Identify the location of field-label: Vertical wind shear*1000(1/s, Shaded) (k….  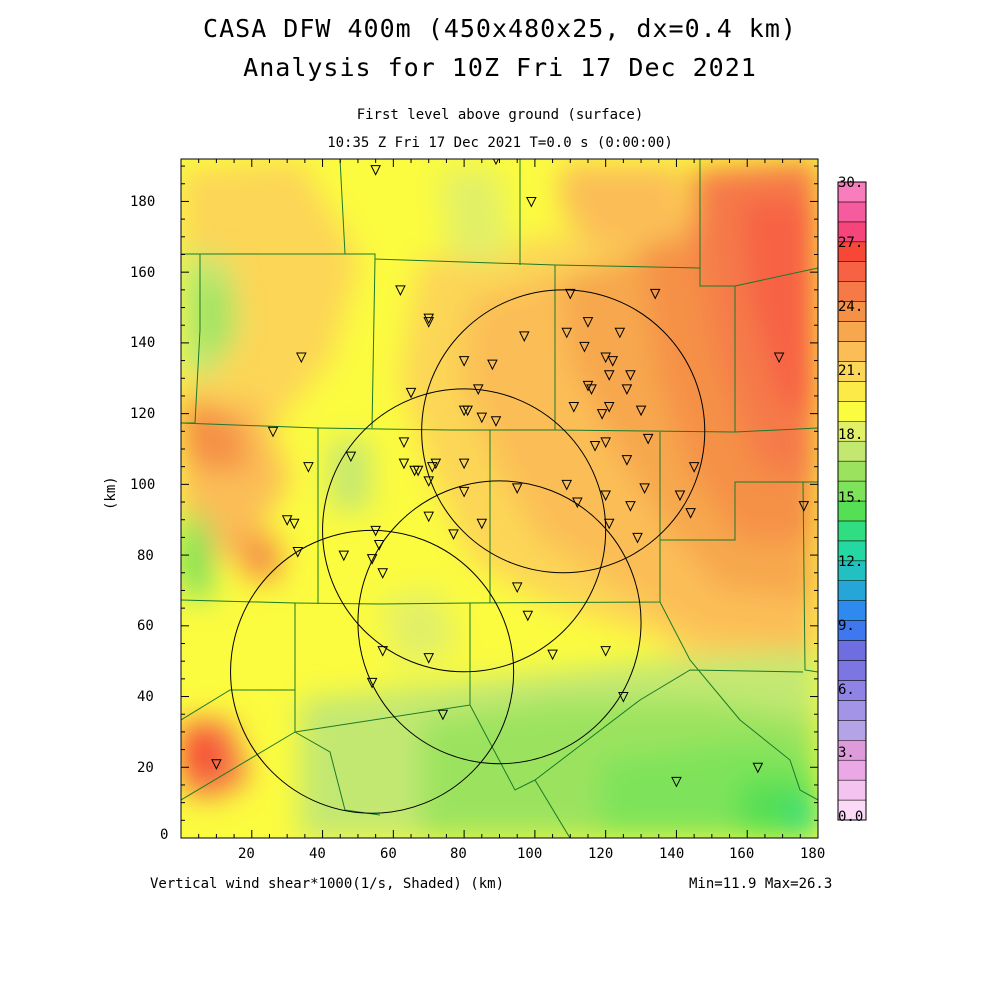
(327, 884).